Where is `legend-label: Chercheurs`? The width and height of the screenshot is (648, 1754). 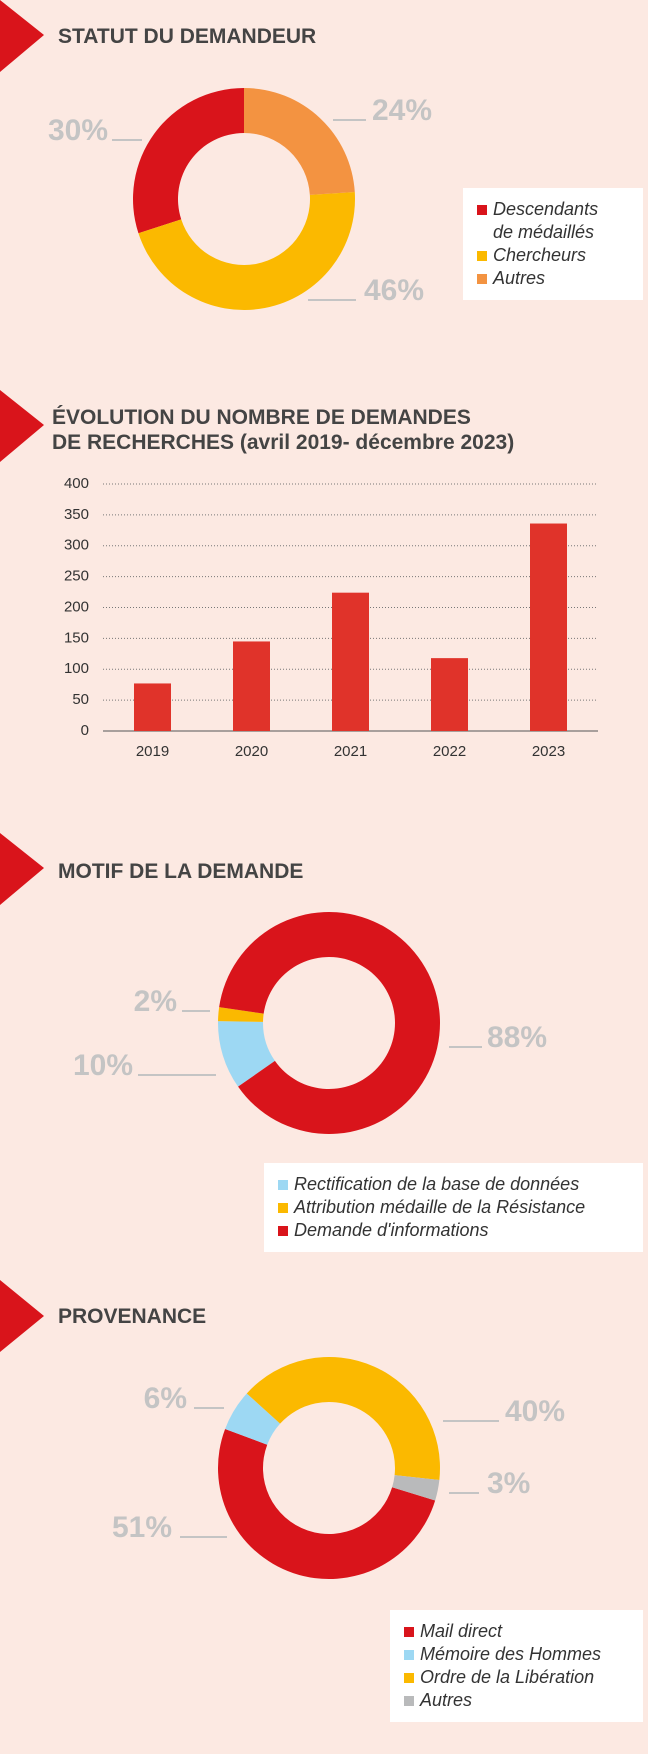
legend-label: Chercheurs is located at coordinates (540, 255).